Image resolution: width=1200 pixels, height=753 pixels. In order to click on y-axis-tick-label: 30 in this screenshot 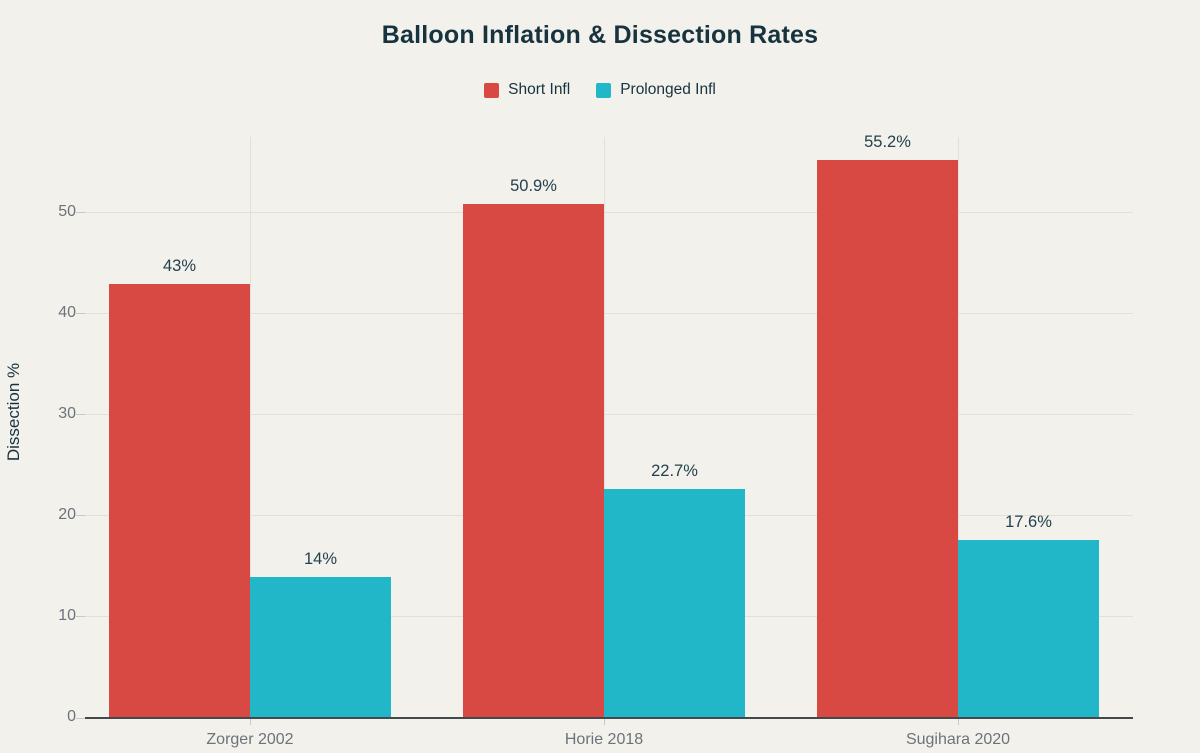, I will do `click(67, 413)`.